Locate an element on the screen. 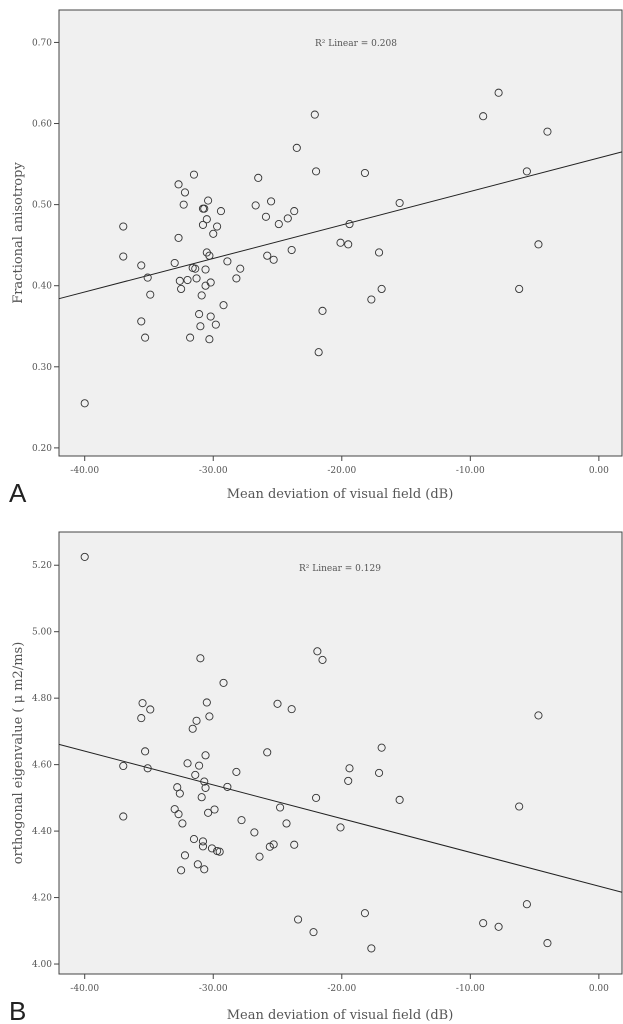 This screenshot has height=1024, width=623. panel-b-x-axis-label: Mean deviation of visual field (dB) is located at coordinates (340, 1015).